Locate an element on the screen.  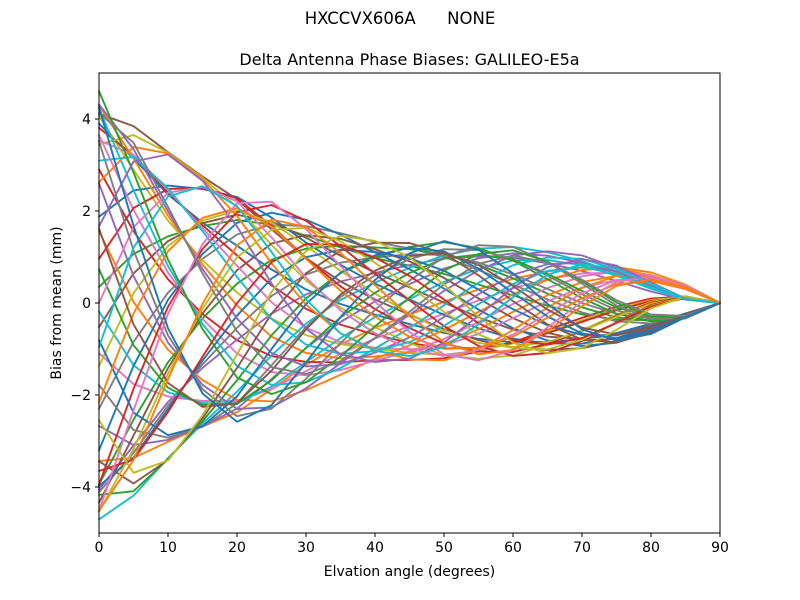
x-tick-label: 50 is located at coordinates (444, 548).